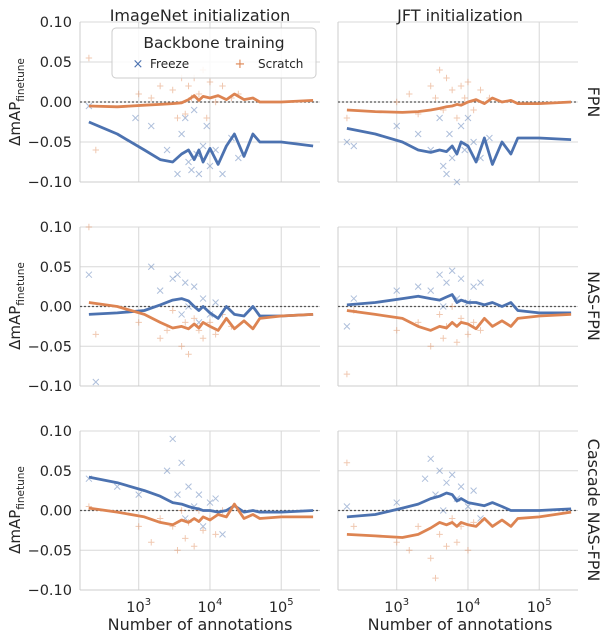  What do you see at coordinates (457, 523) in the screenshot?
I see `panel-5: 10³ 10⁴ 10⁵` at bounding box center [457, 523].